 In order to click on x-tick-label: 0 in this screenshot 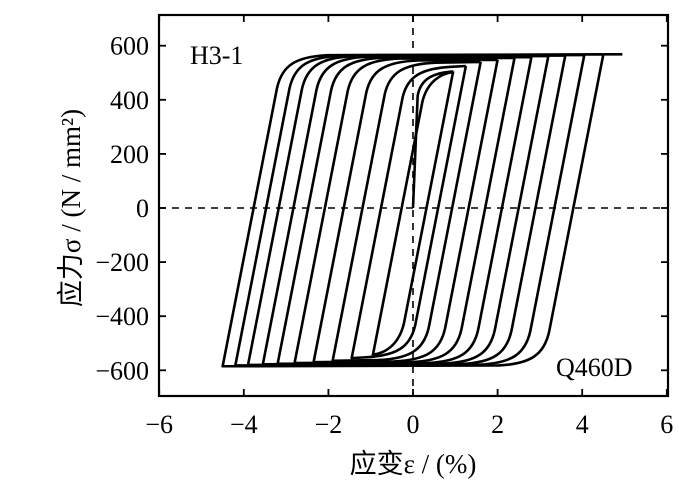, I will do `click(413, 424)`.